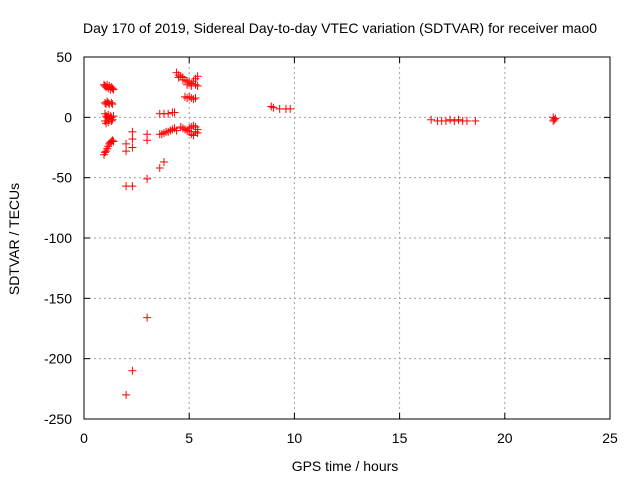  I want to click on y-tick-label: -200, so click(58, 359).